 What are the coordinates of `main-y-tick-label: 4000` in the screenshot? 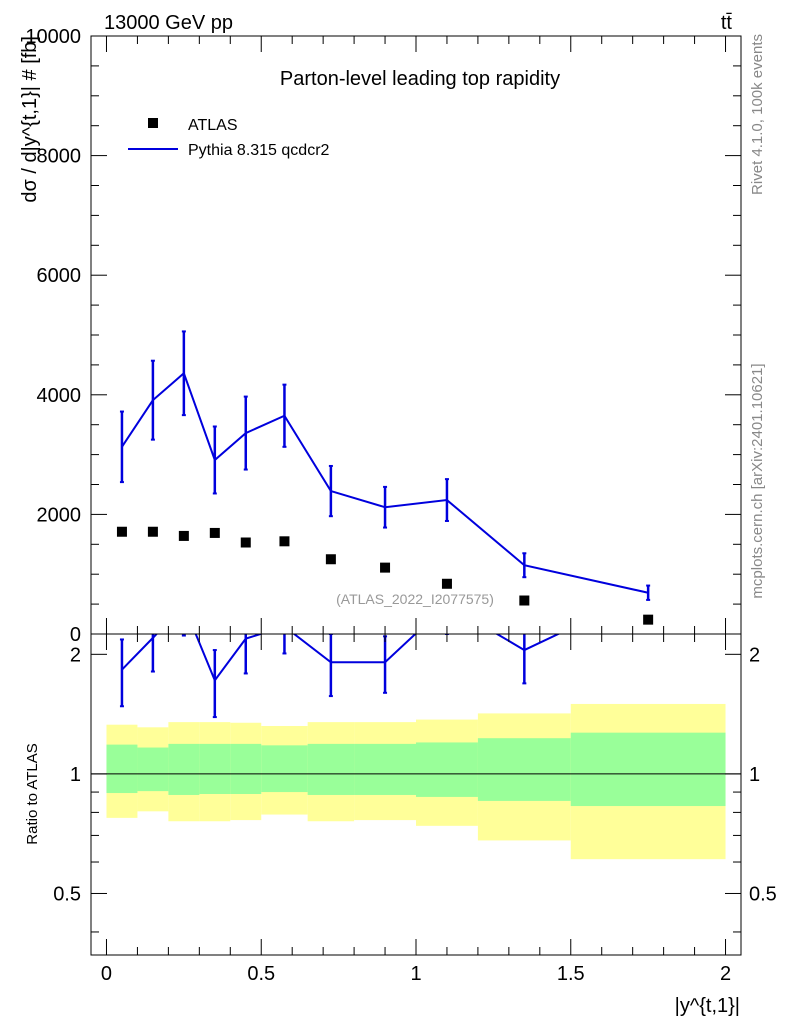 It's located at (59, 396).